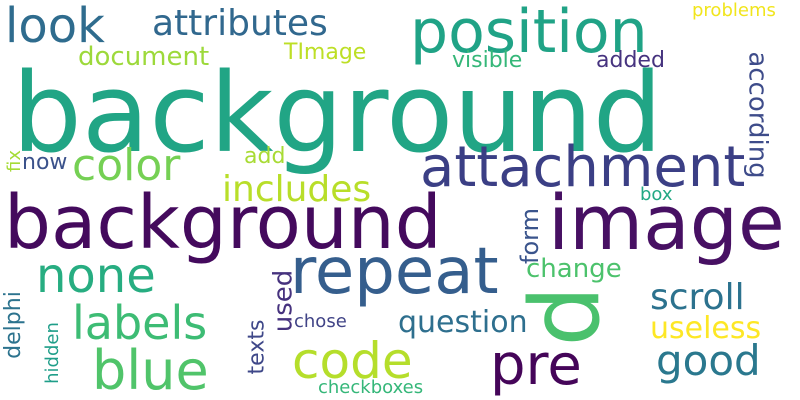 This screenshot has width=800, height=400. Describe the element at coordinates (14, 161) in the screenshot. I see `word-fix: fix` at that location.